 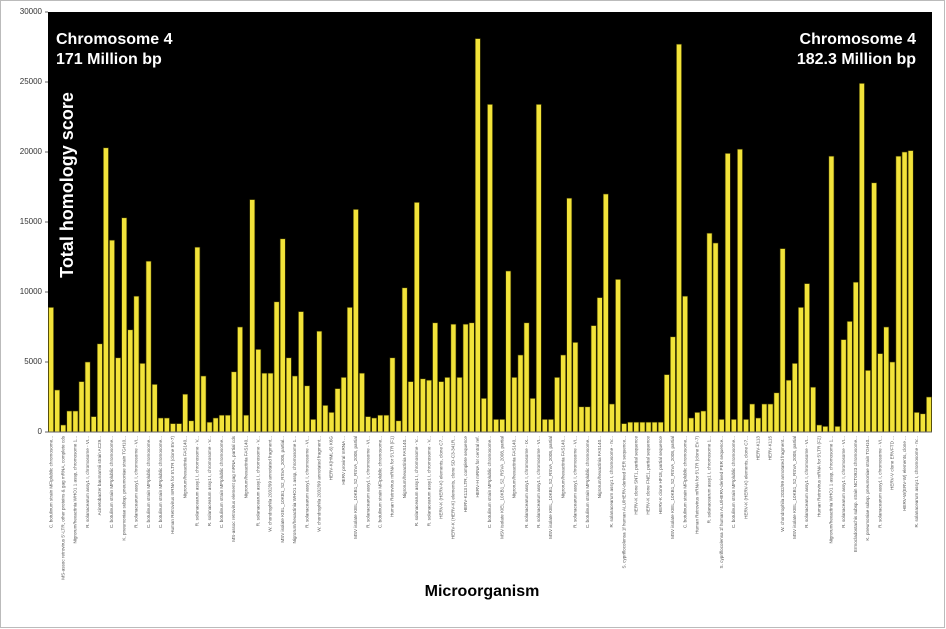 I want to click on y-tick-label: 0, so click(x=40, y=431).